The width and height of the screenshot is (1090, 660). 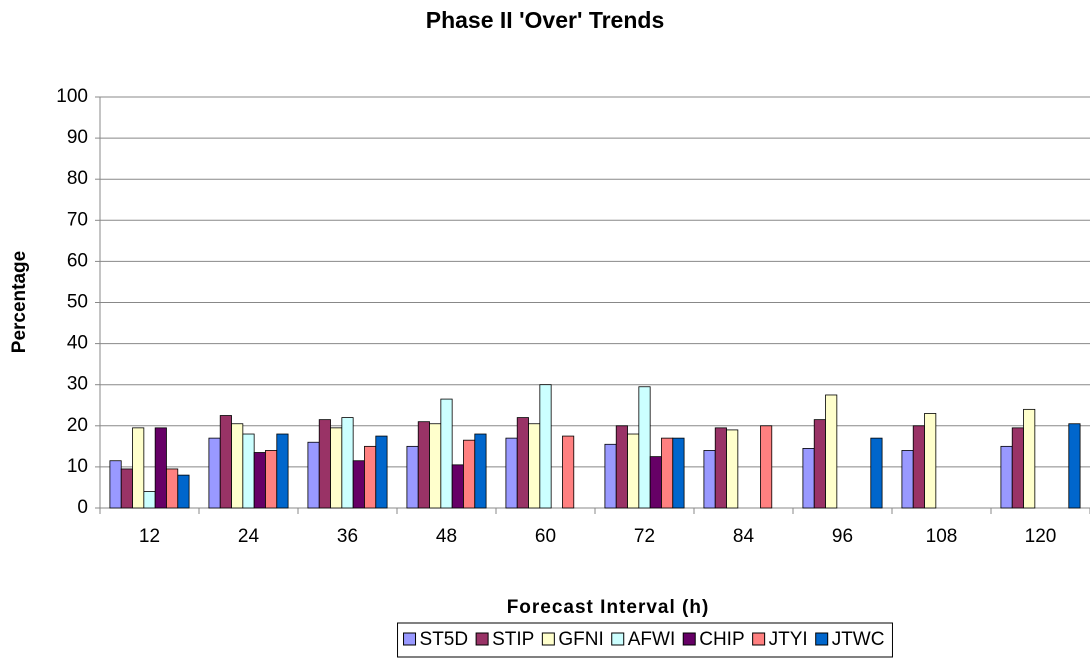 I want to click on x-tick-label: 24, so click(x=249, y=536).